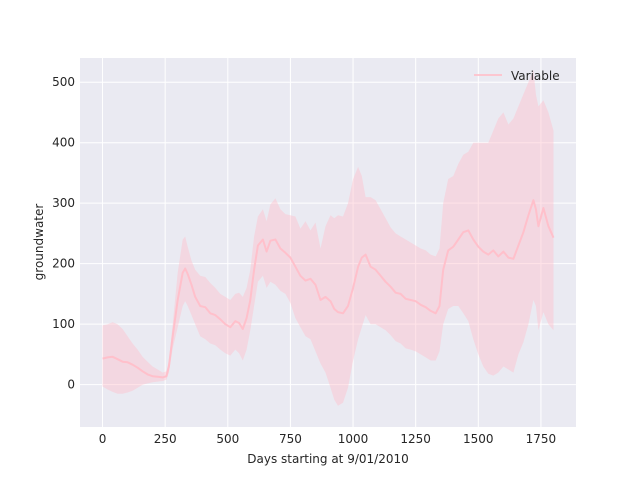 The height and width of the screenshot is (480, 640). I want to click on x-tick-label: 1250, so click(415, 439).